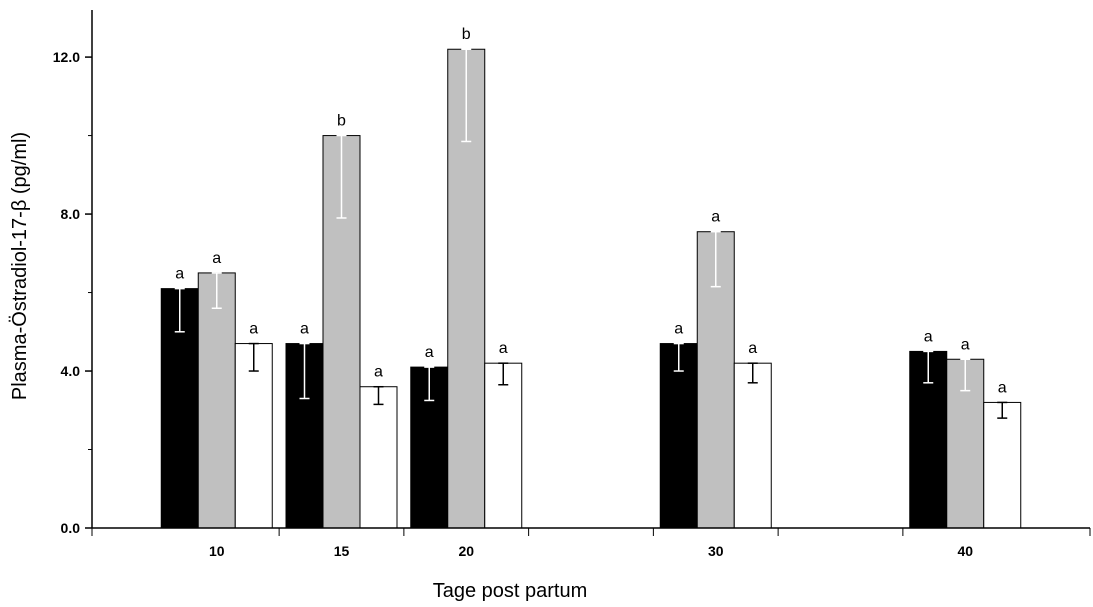 The height and width of the screenshot is (607, 1093). I want to click on x-tick-label-15: 15, so click(342, 551).